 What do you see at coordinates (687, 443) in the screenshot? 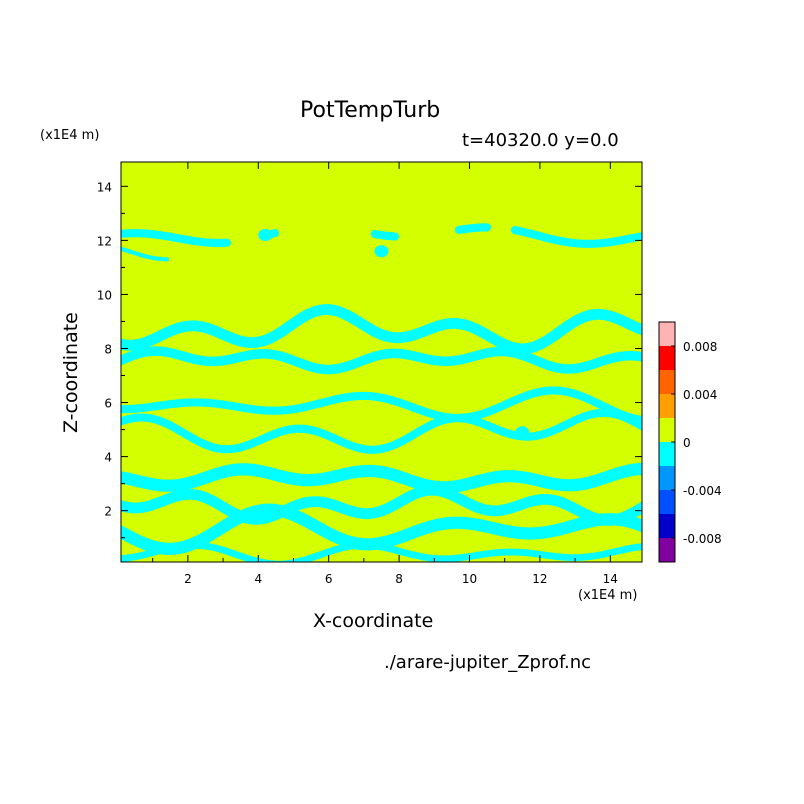
I see `colorbar-tick-label: 0` at bounding box center [687, 443].